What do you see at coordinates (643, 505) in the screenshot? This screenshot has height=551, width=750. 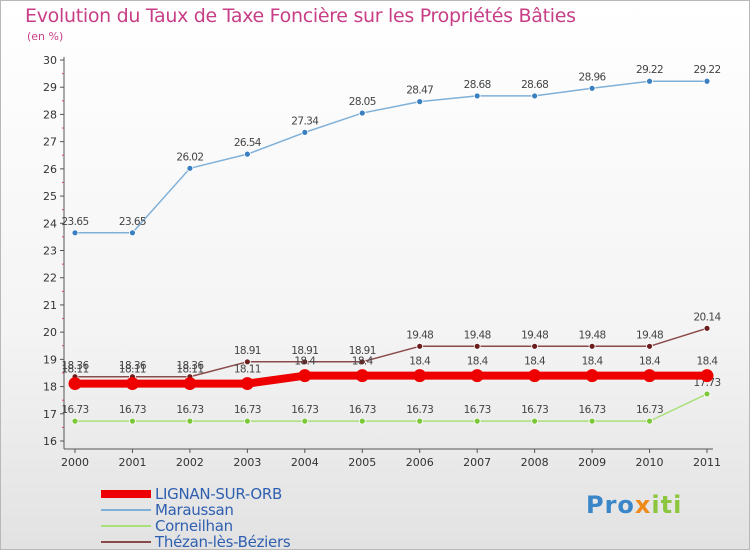 I see `logo-part-2: x` at bounding box center [643, 505].